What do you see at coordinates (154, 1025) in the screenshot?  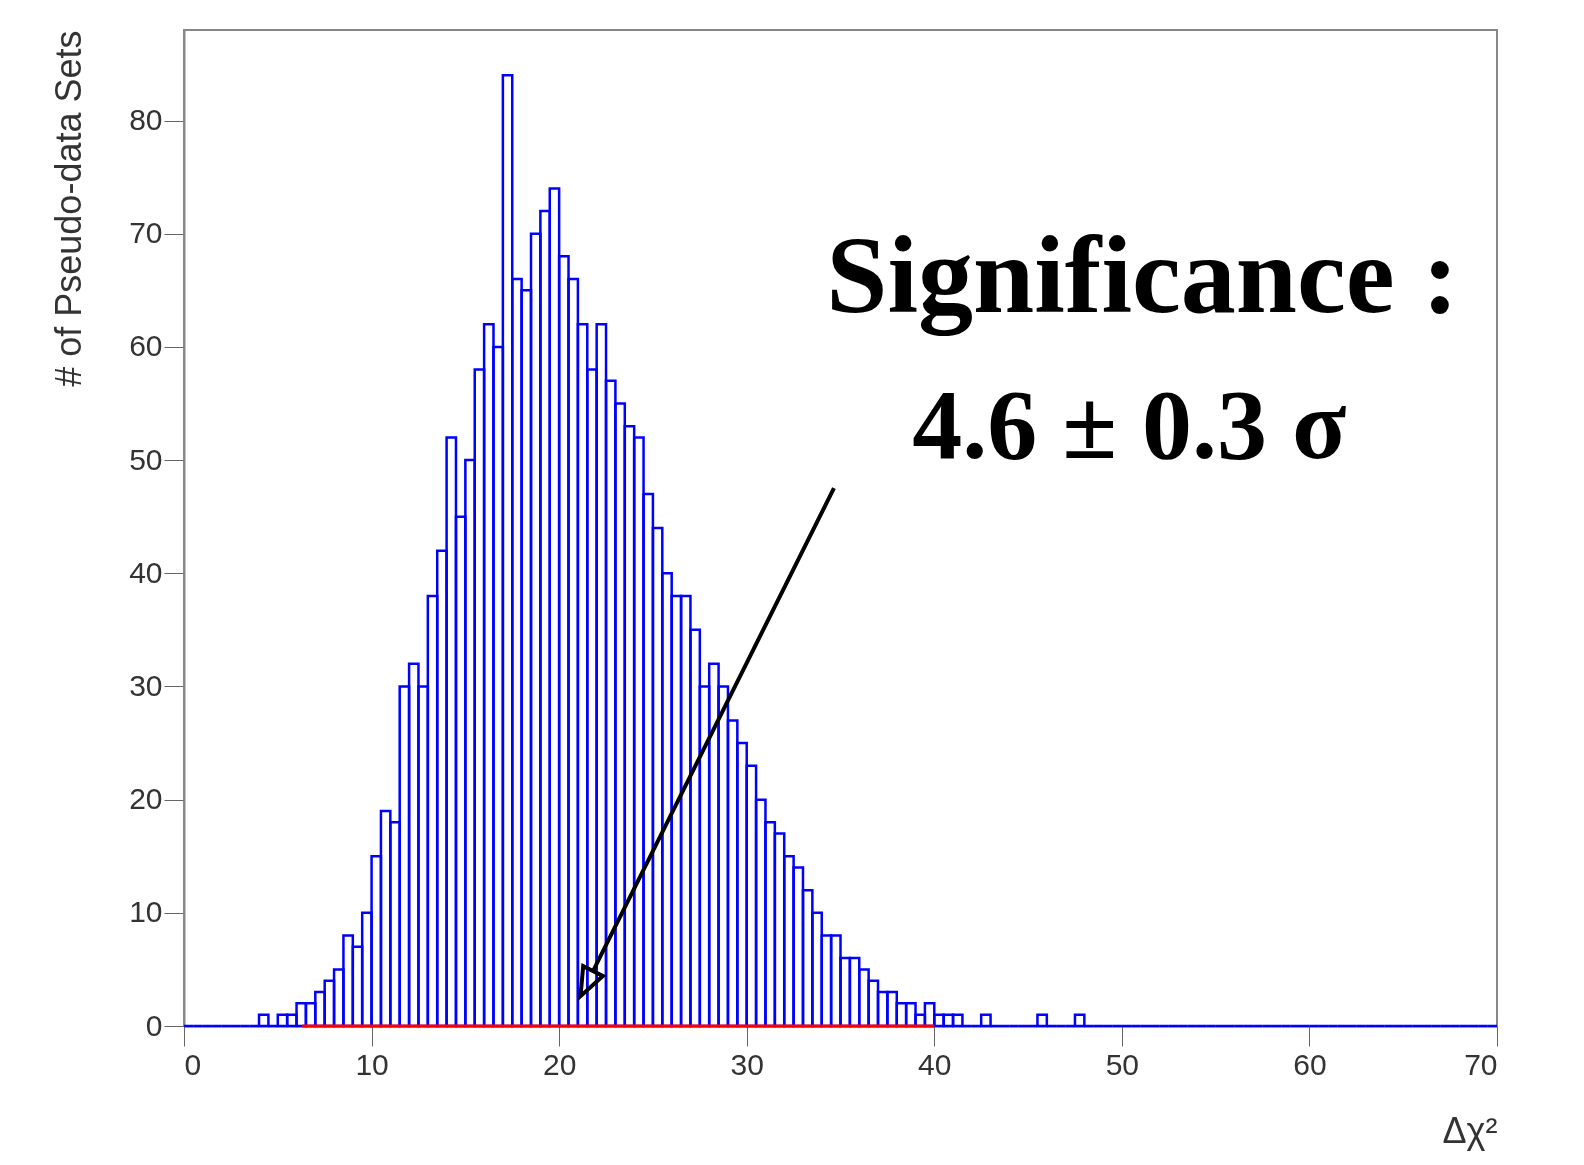 I see `y-tick-label: 0` at bounding box center [154, 1025].